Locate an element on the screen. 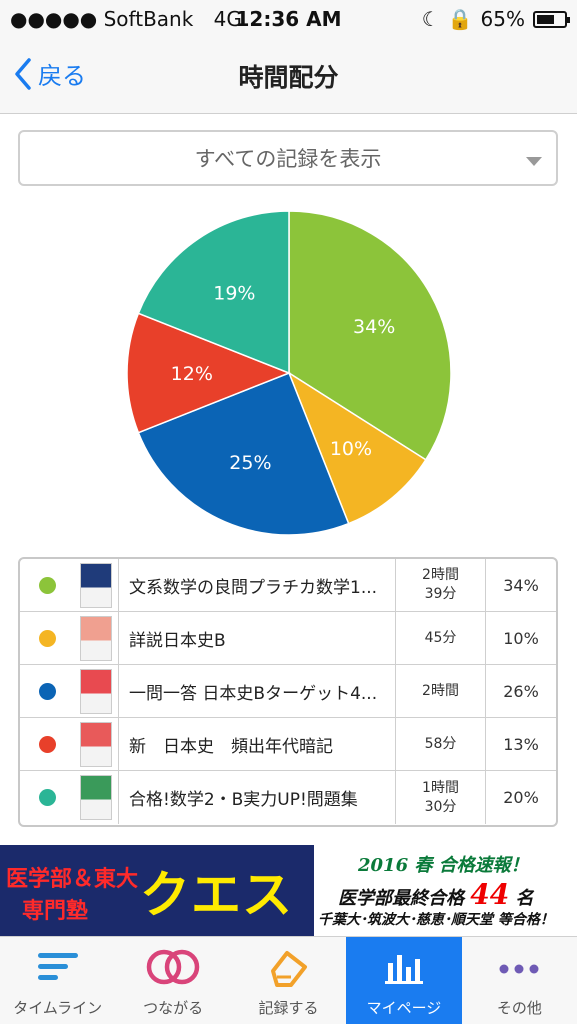 Image resolution: width=577 pixels, height=1024 pixels. network-type: 4G is located at coordinates (227, 19).